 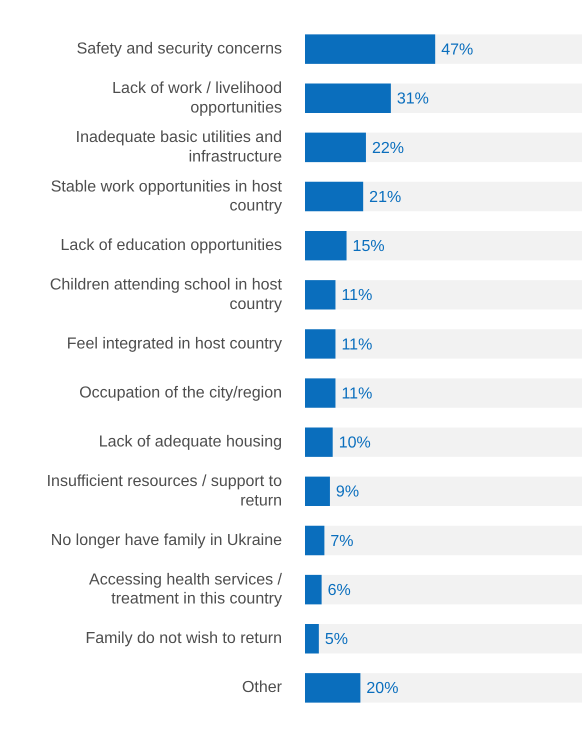 I want to click on y-tick-label: Occupation of the city/region, so click(x=180, y=393).